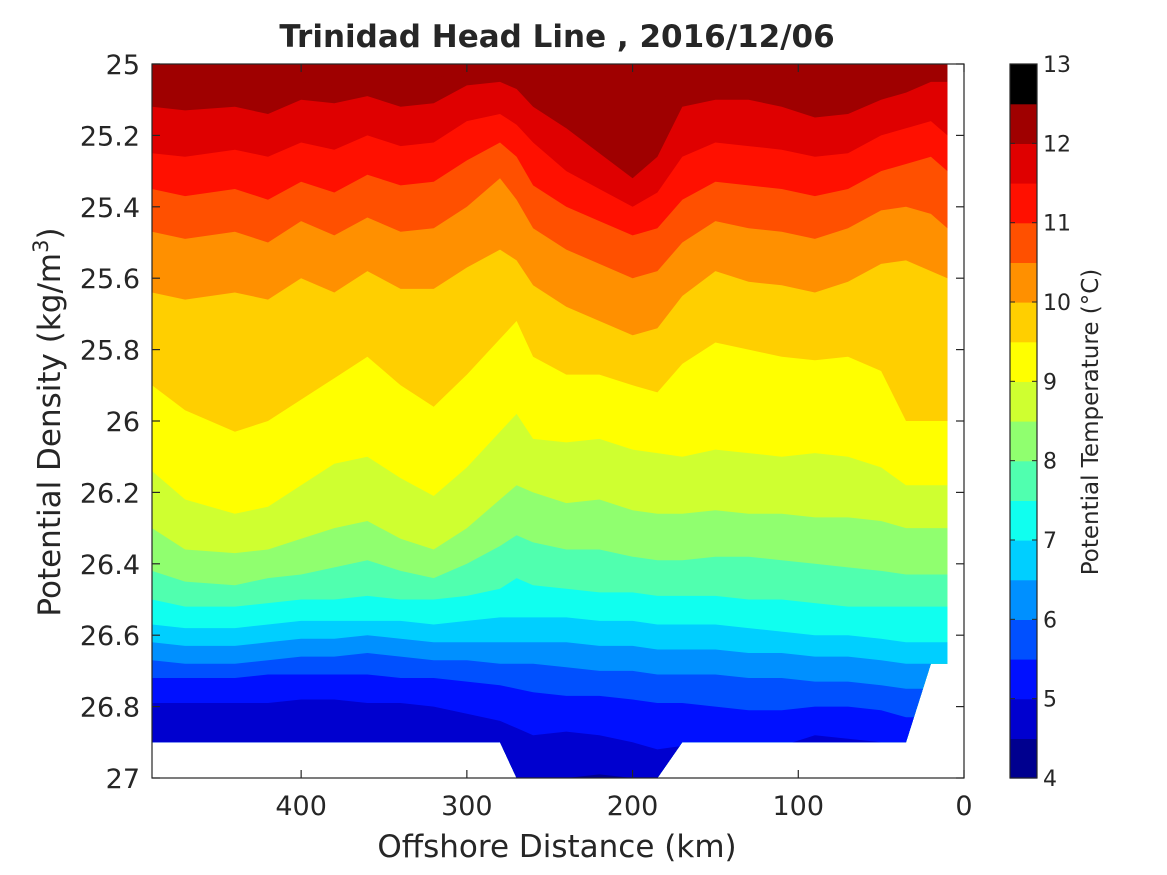 Image resolution: width=1167 pixels, height=875 pixels. I want to click on x-tick-label: 400, so click(301, 806).